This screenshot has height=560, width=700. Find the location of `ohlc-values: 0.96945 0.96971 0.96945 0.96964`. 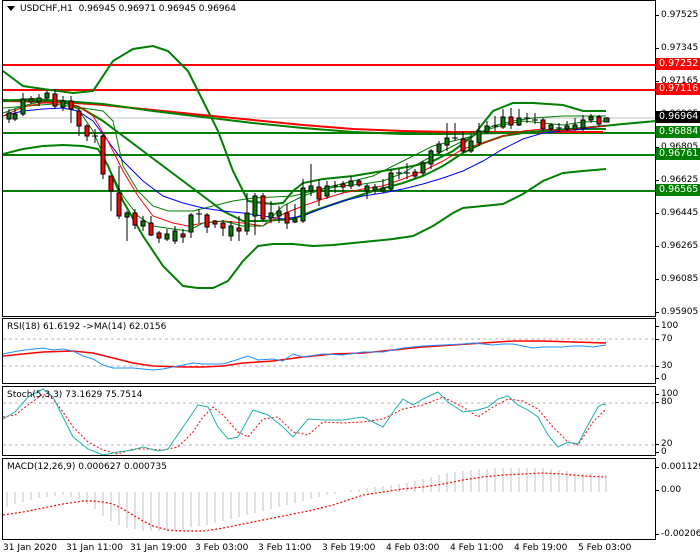

ohlc-values: 0.96945 0.96971 0.96945 0.96964 is located at coordinates (157, 9).